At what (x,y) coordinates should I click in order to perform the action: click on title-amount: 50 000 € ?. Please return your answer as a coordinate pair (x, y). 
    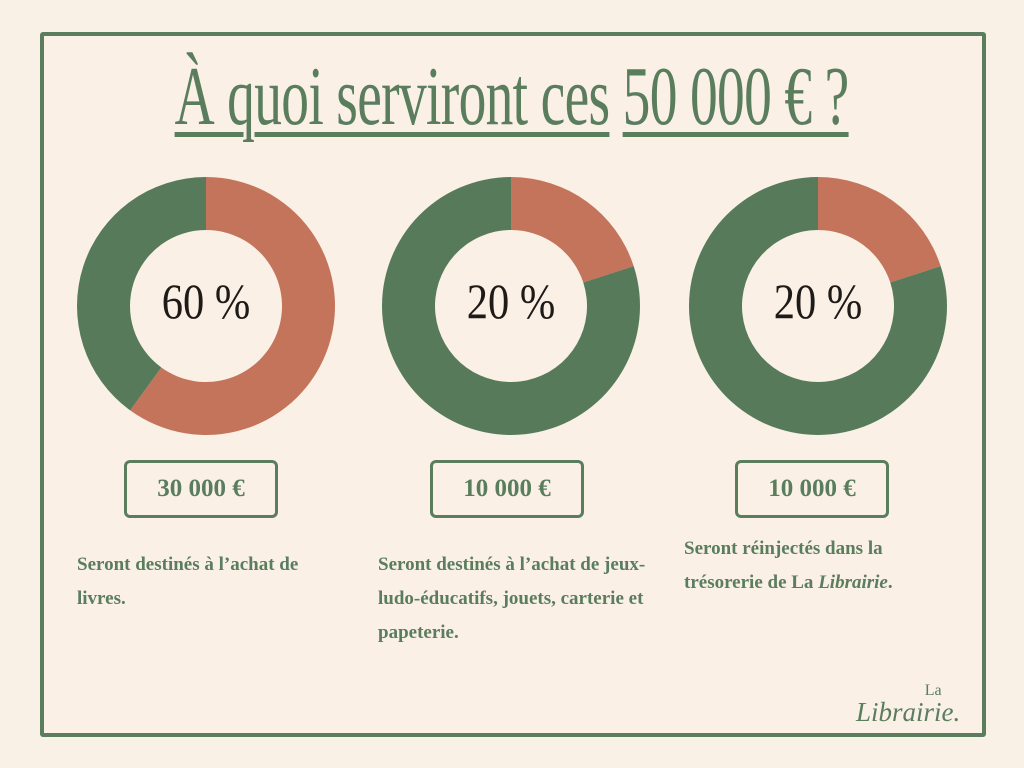
    Looking at the image, I should click on (736, 96).